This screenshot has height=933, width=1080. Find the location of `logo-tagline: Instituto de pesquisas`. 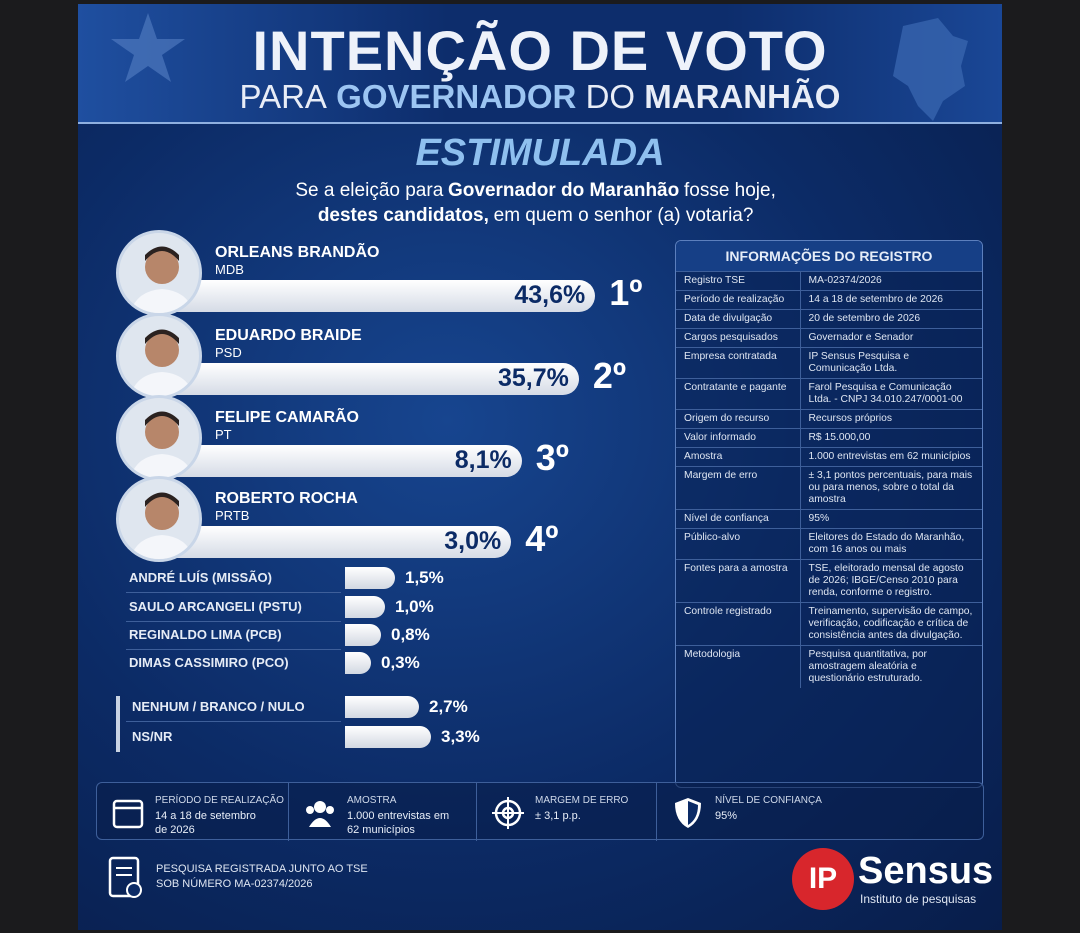

logo-tagline: Instituto de pesquisas is located at coordinates (918, 899).